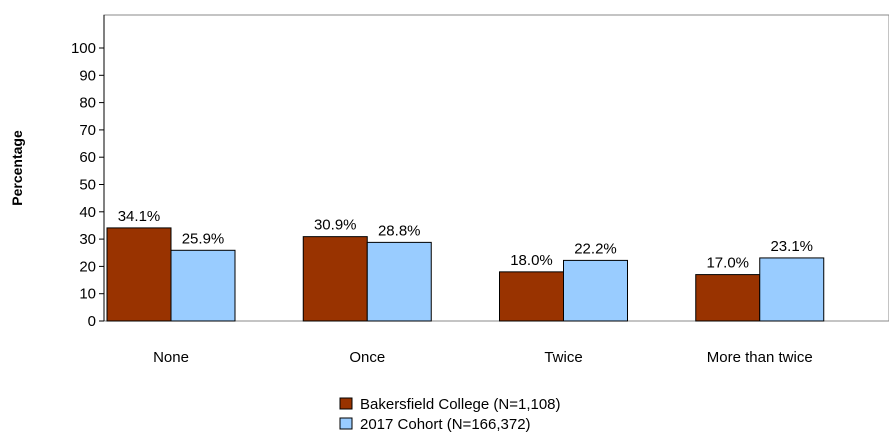 The width and height of the screenshot is (889, 437). What do you see at coordinates (87, 103) in the screenshot?
I see `y-tick-label: 80` at bounding box center [87, 103].